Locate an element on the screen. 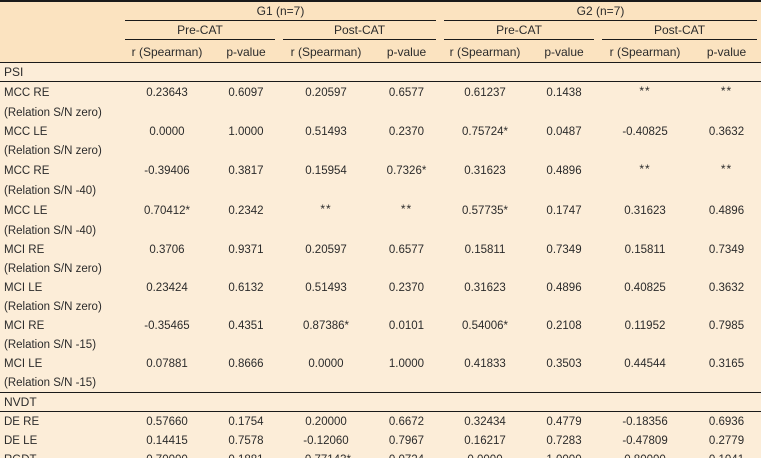 The width and height of the screenshot is (761, 458). value-cell: 0.7349 is located at coordinates (564, 249).